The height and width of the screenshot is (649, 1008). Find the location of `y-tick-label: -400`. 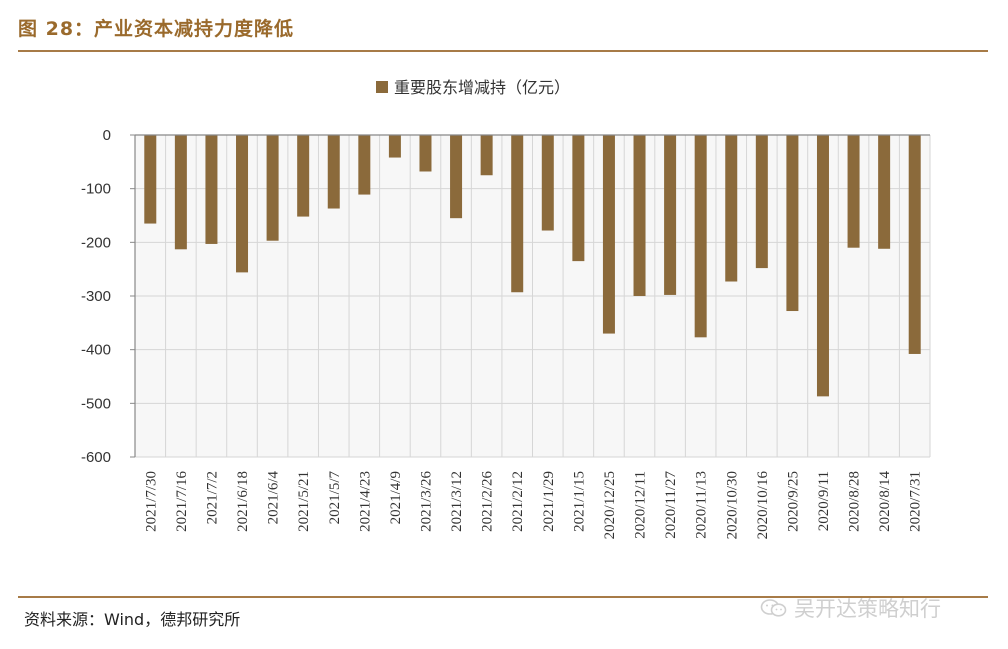

y-tick-label: -400 is located at coordinates (96, 350).